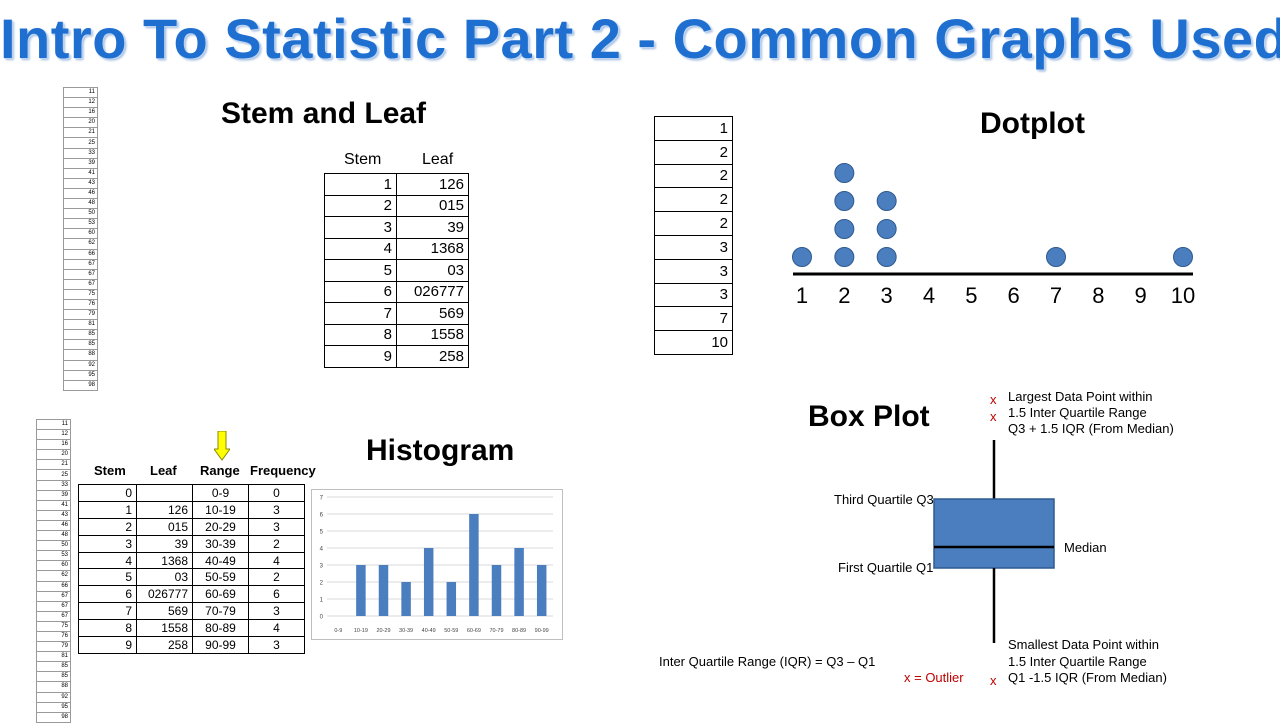 The image size is (1280, 723). I want to click on raw-data-row: 76, so click(53, 636).